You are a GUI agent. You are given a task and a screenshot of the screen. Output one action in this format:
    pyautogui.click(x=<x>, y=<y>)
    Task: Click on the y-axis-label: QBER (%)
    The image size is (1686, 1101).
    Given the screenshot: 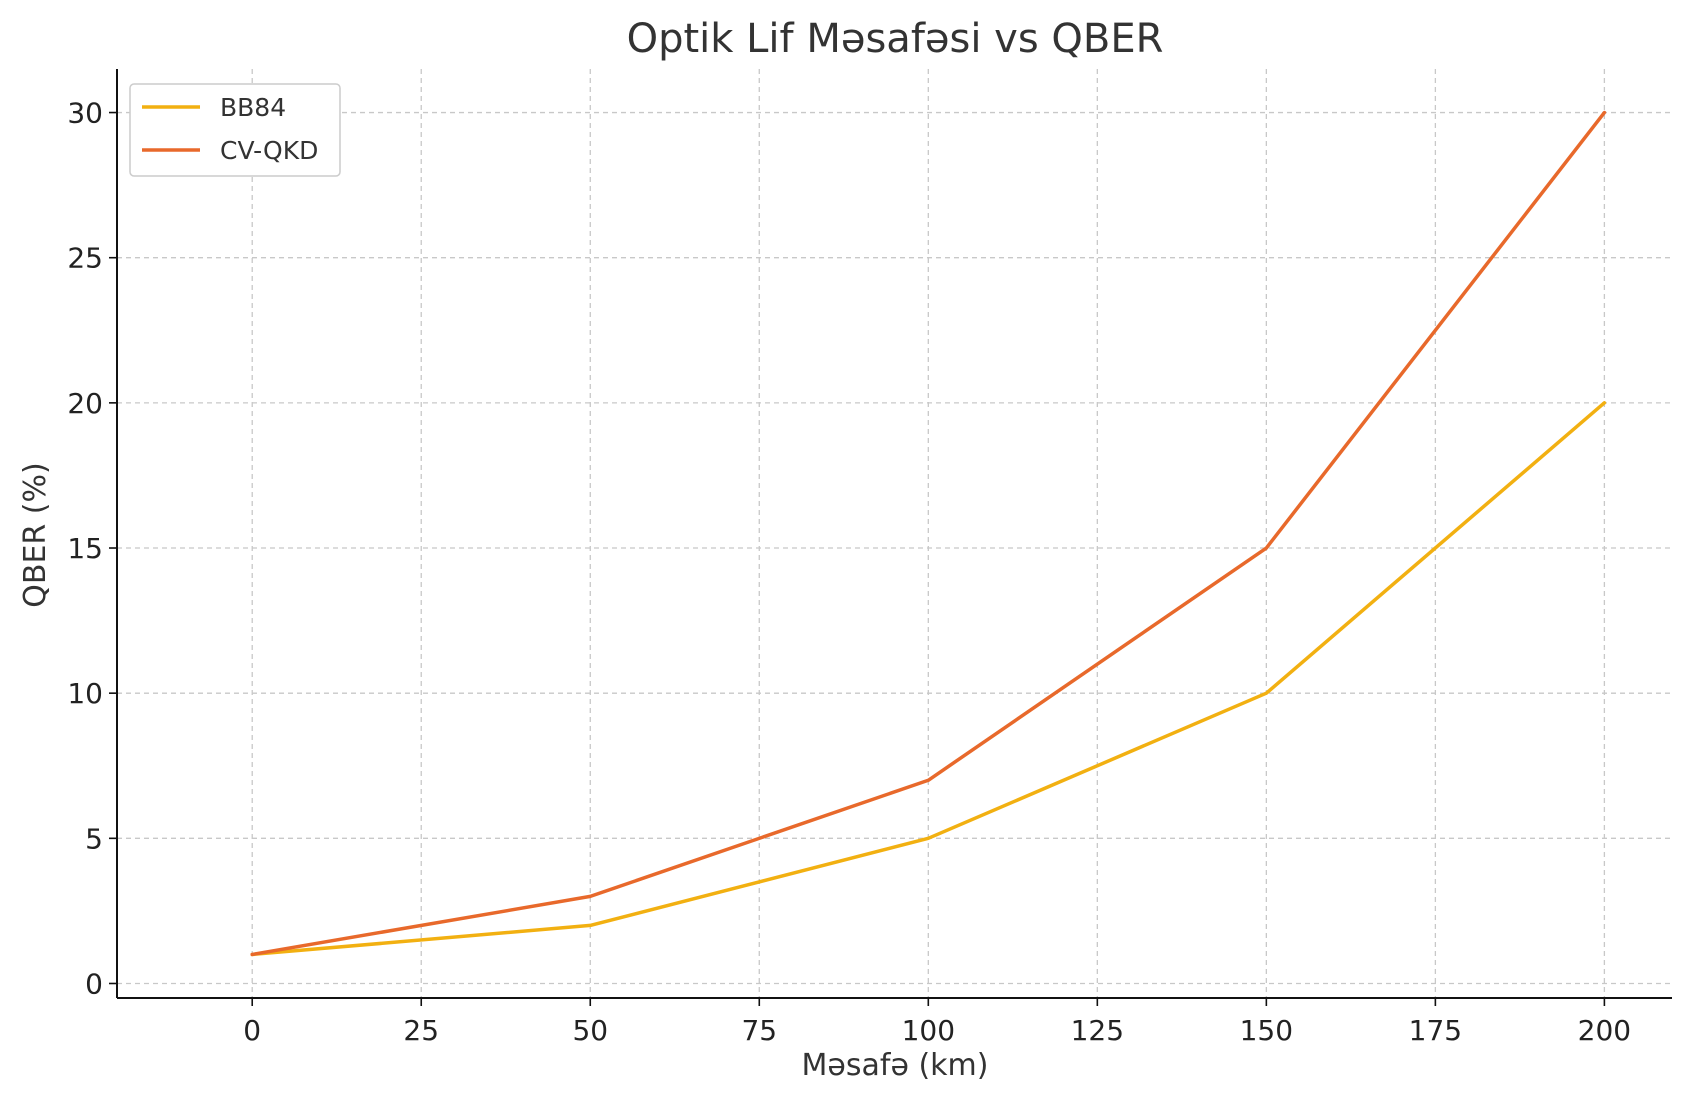 What is the action you would take?
    pyautogui.click(x=35, y=534)
    